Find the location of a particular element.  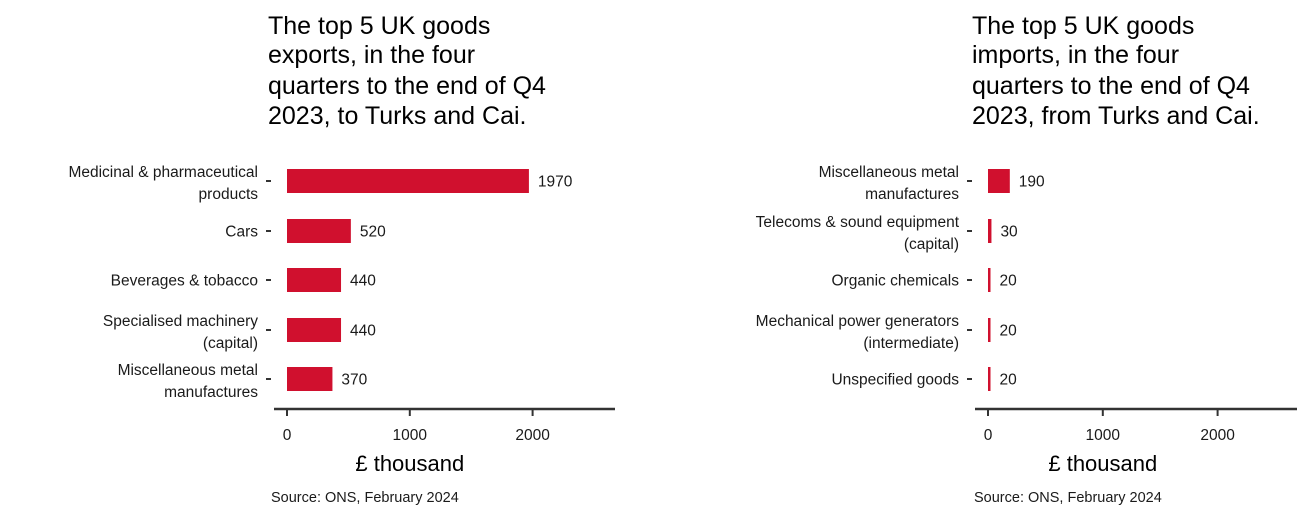

exports-category-label: Cars is located at coordinates (241, 232).